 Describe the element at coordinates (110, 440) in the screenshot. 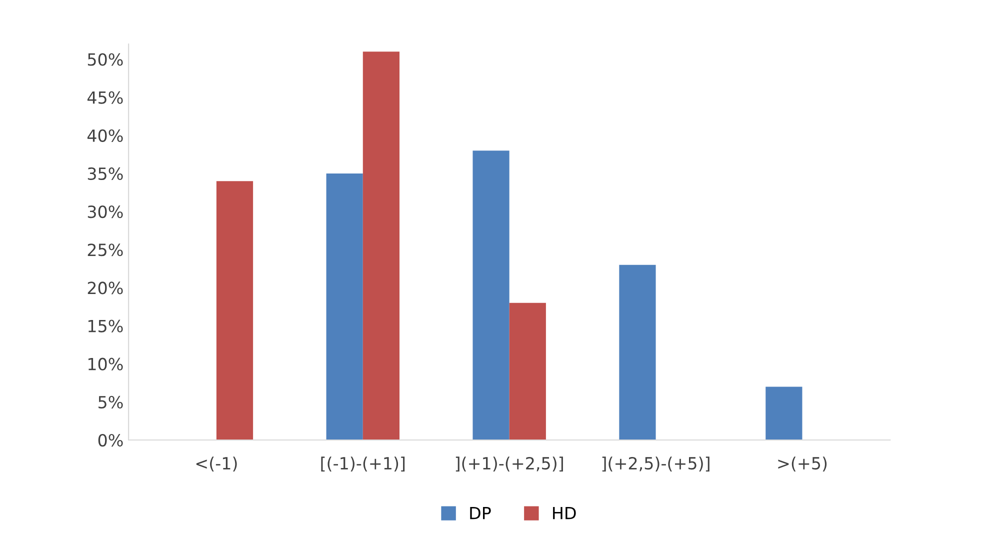

I see `y-tick-label: 0%` at that location.